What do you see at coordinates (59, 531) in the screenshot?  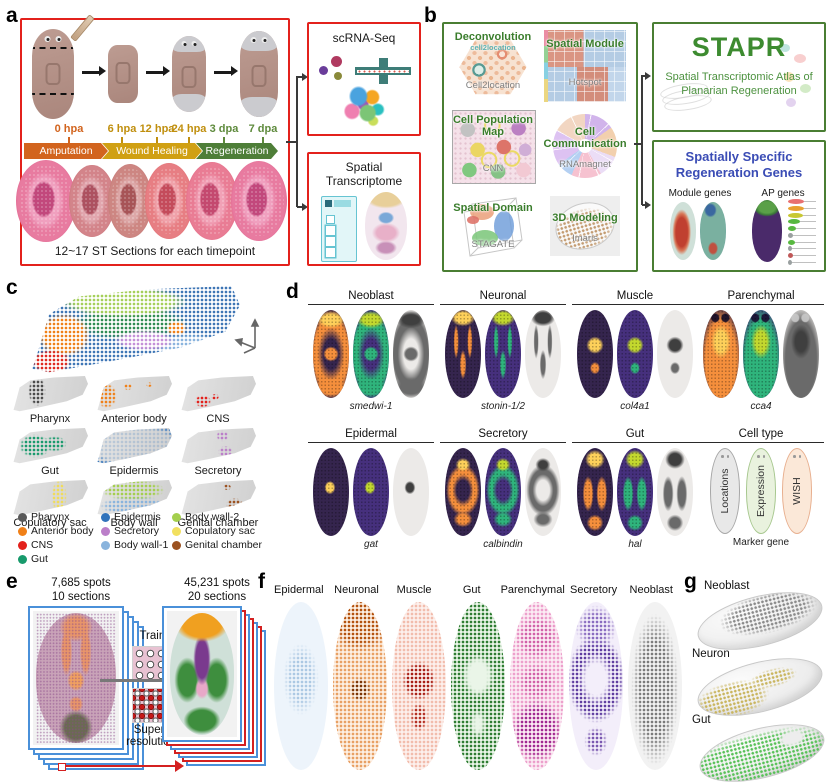 I see `legend-item: Anterior body` at bounding box center [59, 531].